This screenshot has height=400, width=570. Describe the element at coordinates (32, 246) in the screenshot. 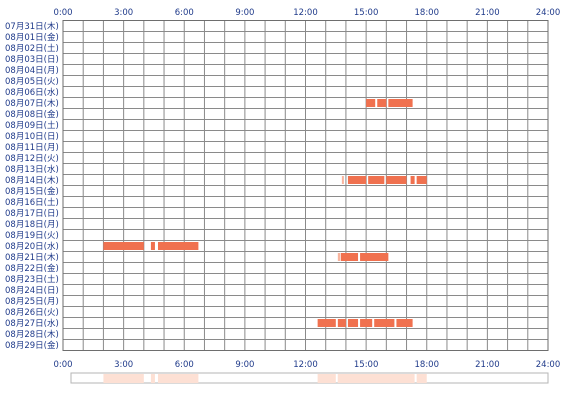

I see `date-label: 08月20日(水)` at that location.